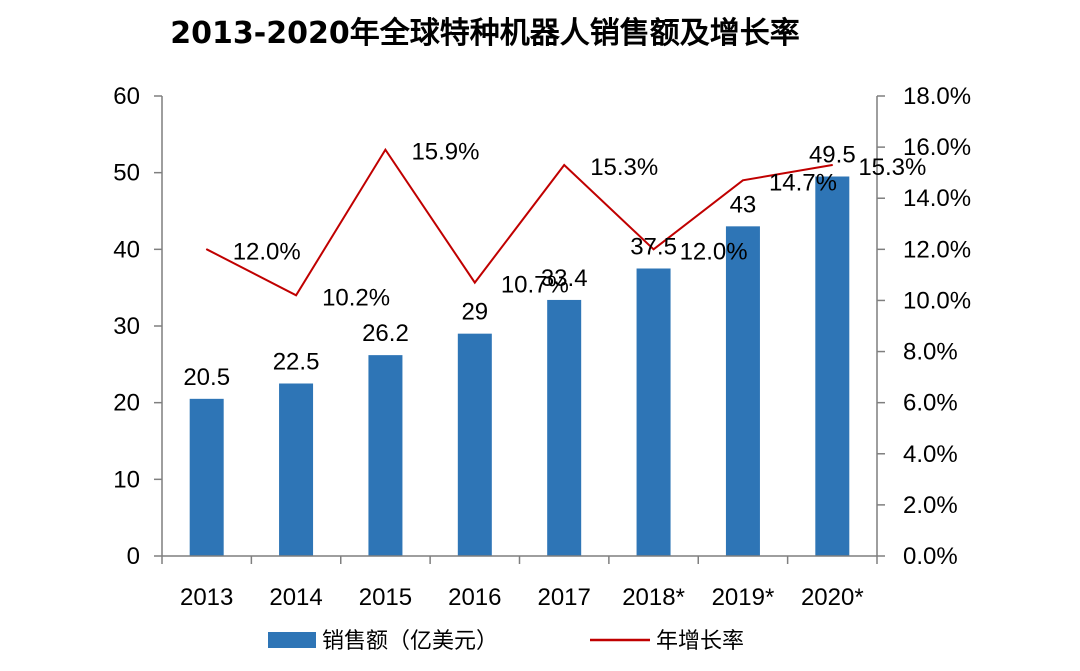 The image size is (1080, 671). What do you see at coordinates (930, 505) in the screenshot?
I see `y-right-tick-label: 2.0%` at bounding box center [930, 505].